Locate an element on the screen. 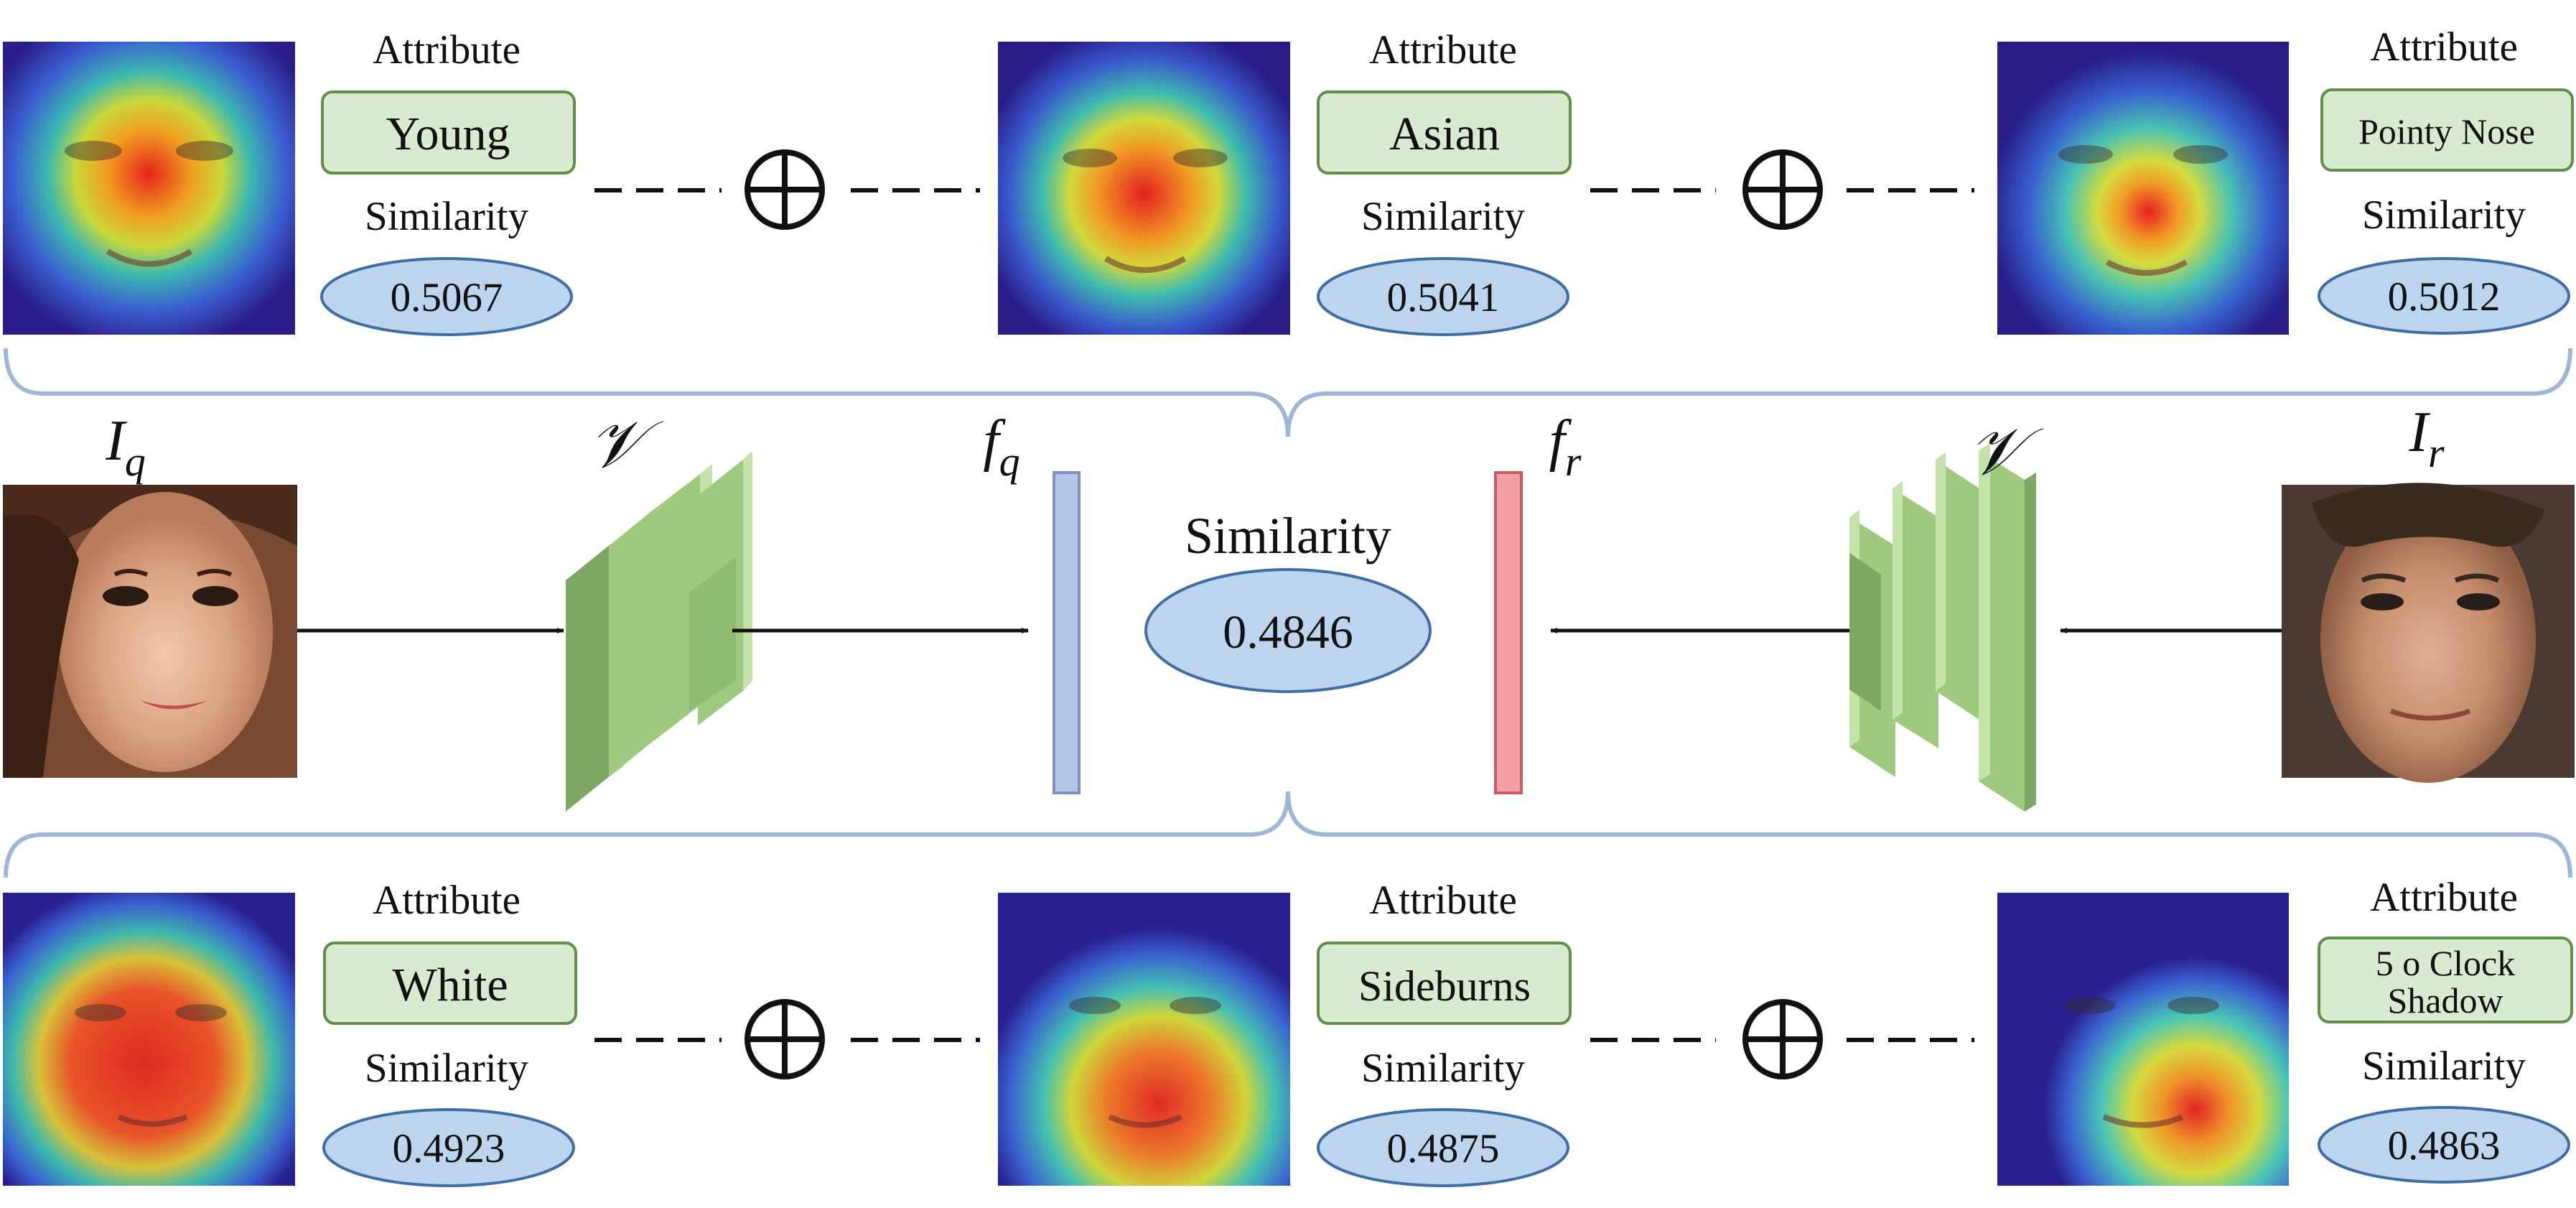 Image resolution: width=2576 pixels, height=1208 pixels. attribute-value-line1: 5 o Clock is located at coordinates (2445, 963).